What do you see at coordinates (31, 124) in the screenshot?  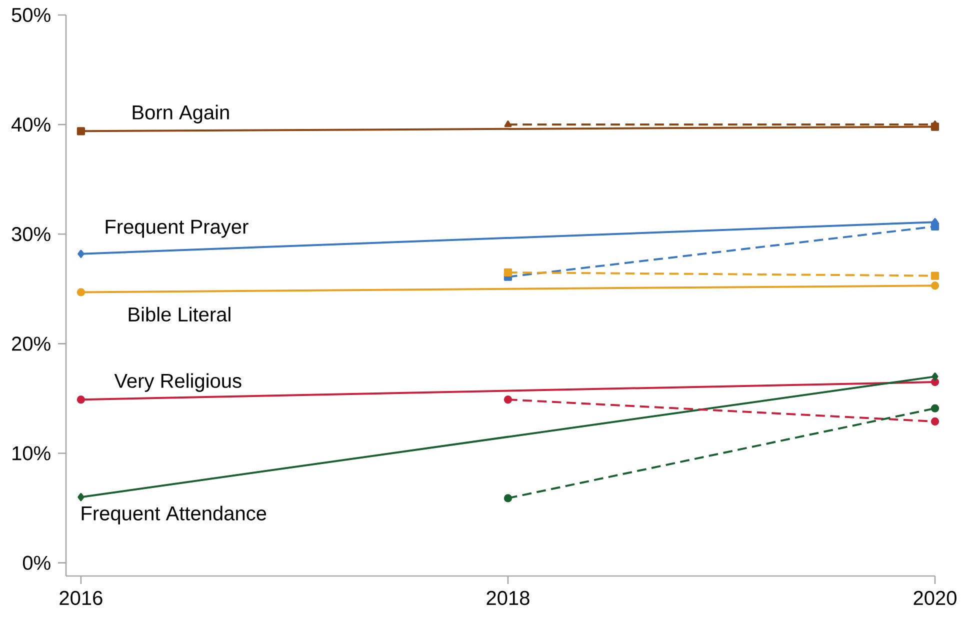 I see `y-tick-label: 40%` at bounding box center [31, 124].